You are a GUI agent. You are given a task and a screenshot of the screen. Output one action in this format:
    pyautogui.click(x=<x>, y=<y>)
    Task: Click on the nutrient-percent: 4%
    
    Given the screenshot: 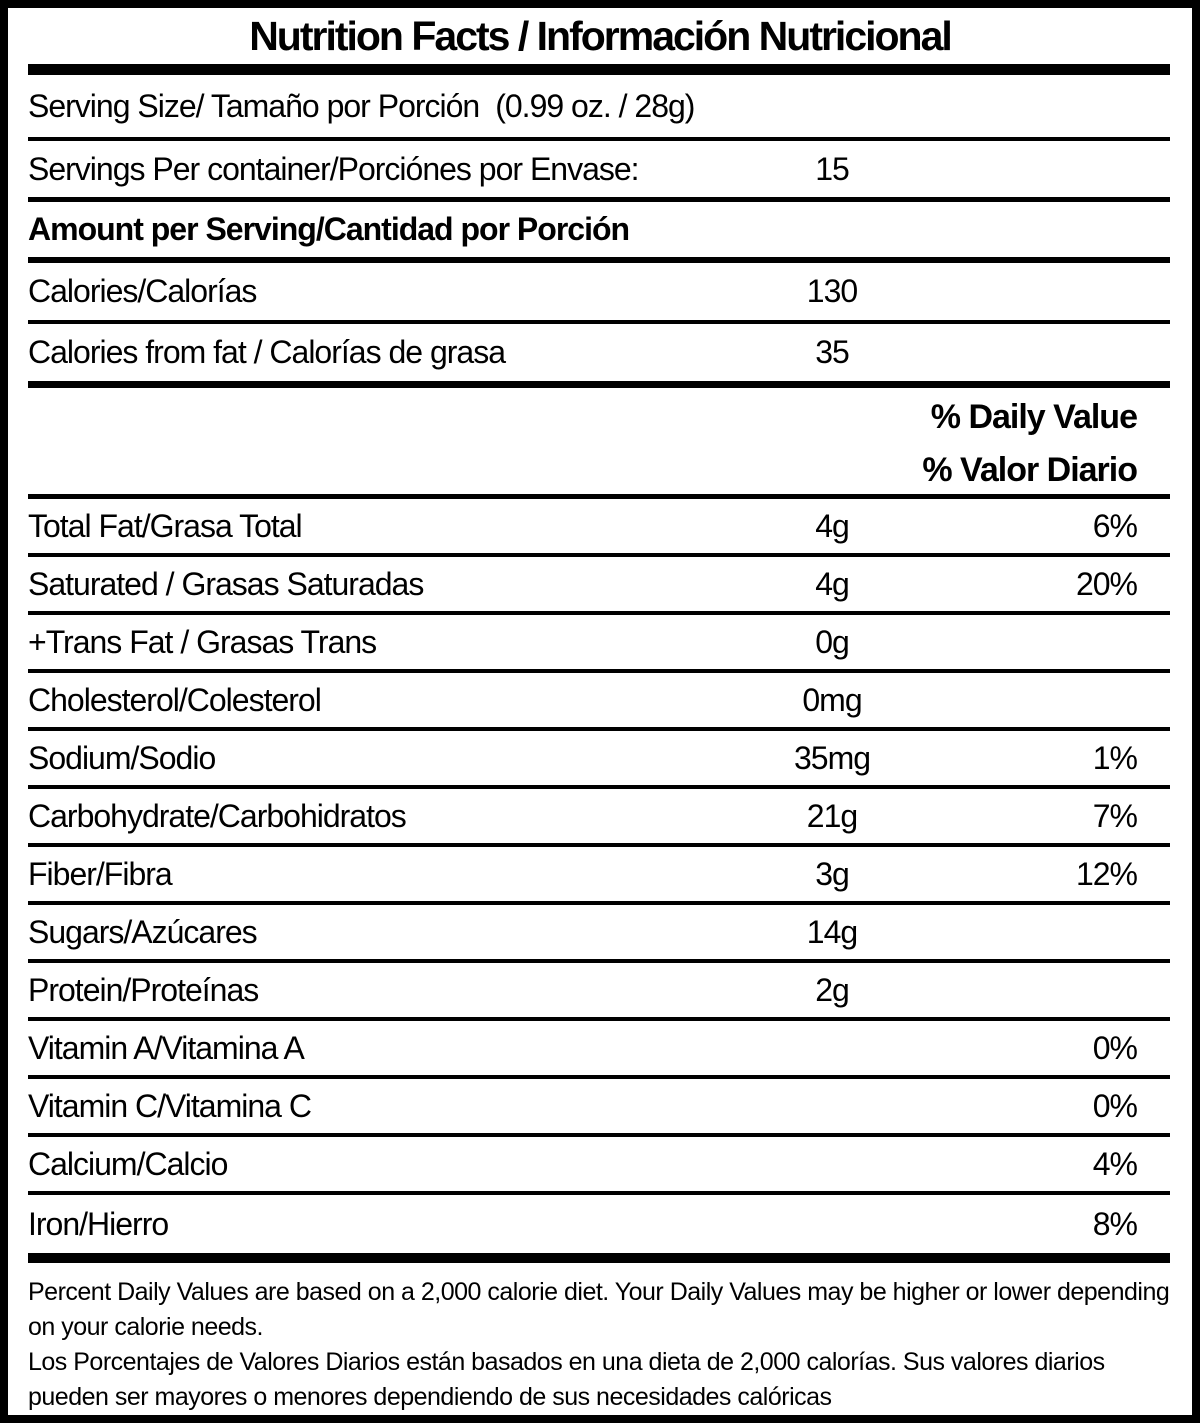 What is the action you would take?
    pyautogui.click(x=1115, y=1163)
    